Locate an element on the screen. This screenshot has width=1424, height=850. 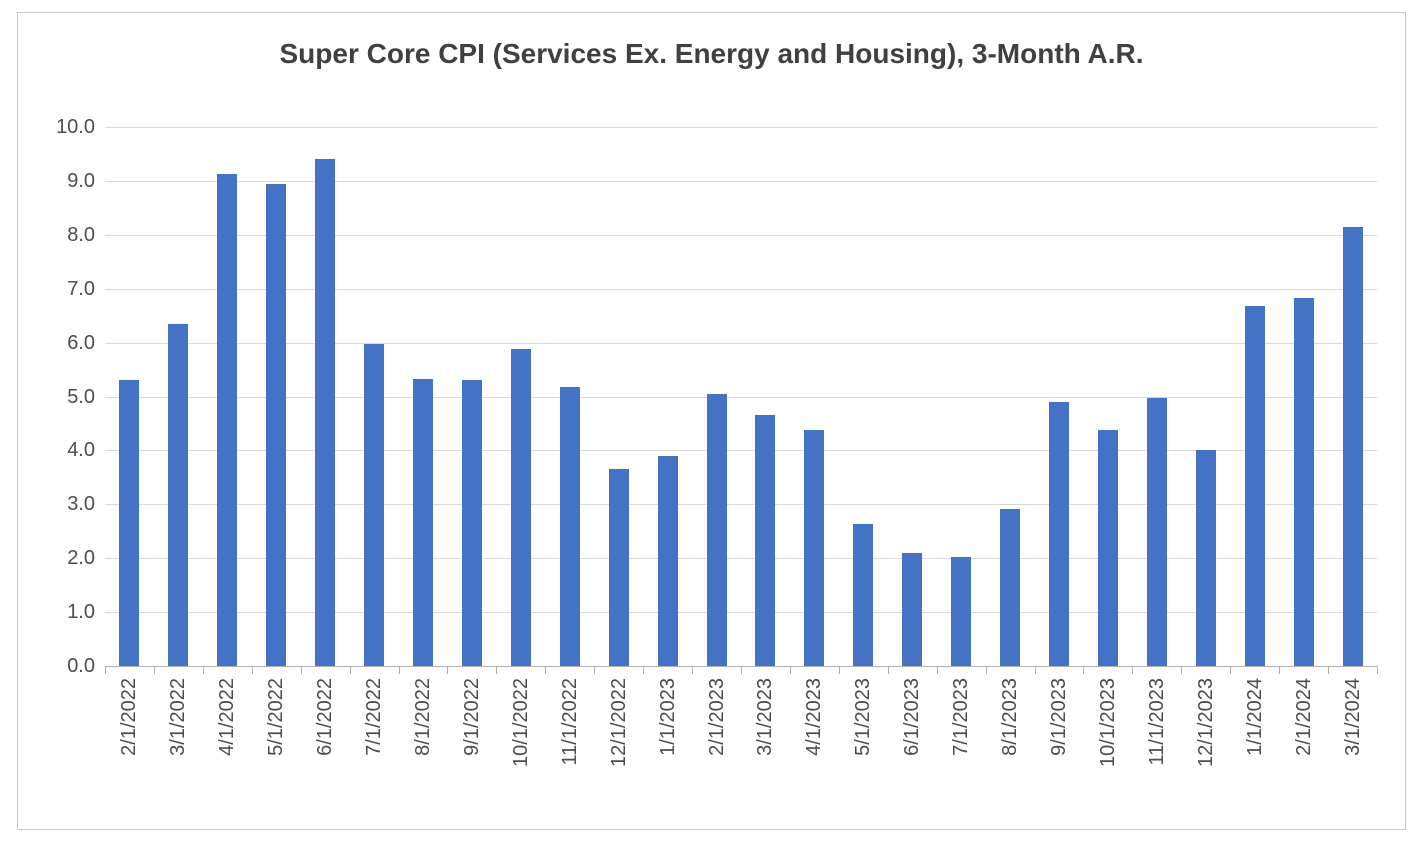
x-axis-tick-label: 11/1/2023 is located at coordinates (1157, 722).